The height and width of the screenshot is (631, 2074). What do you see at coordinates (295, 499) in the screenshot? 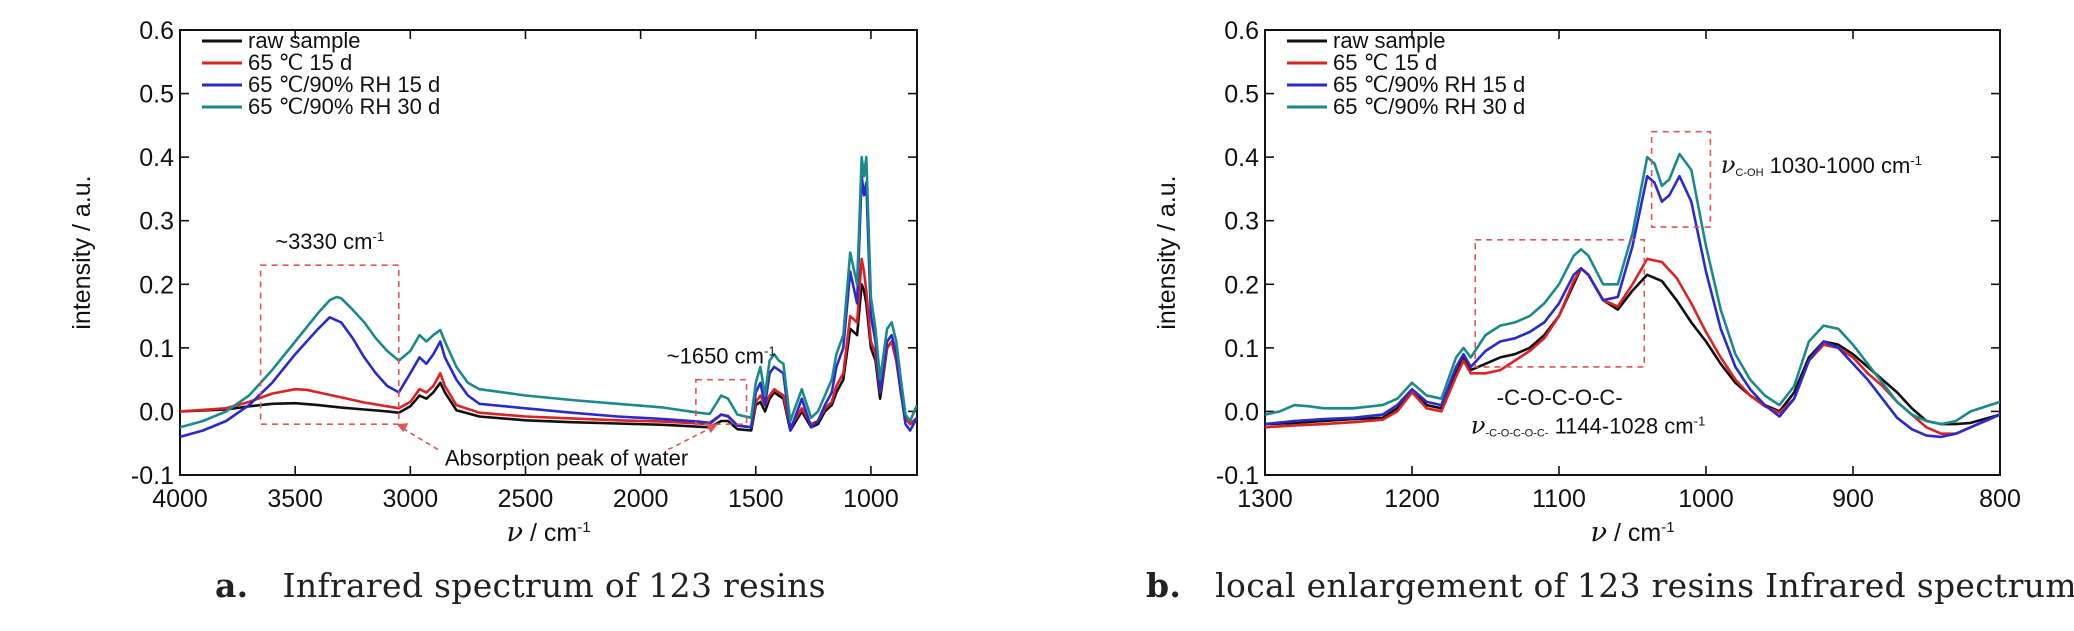
I see `x-tick-label: 3500` at bounding box center [295, 499].